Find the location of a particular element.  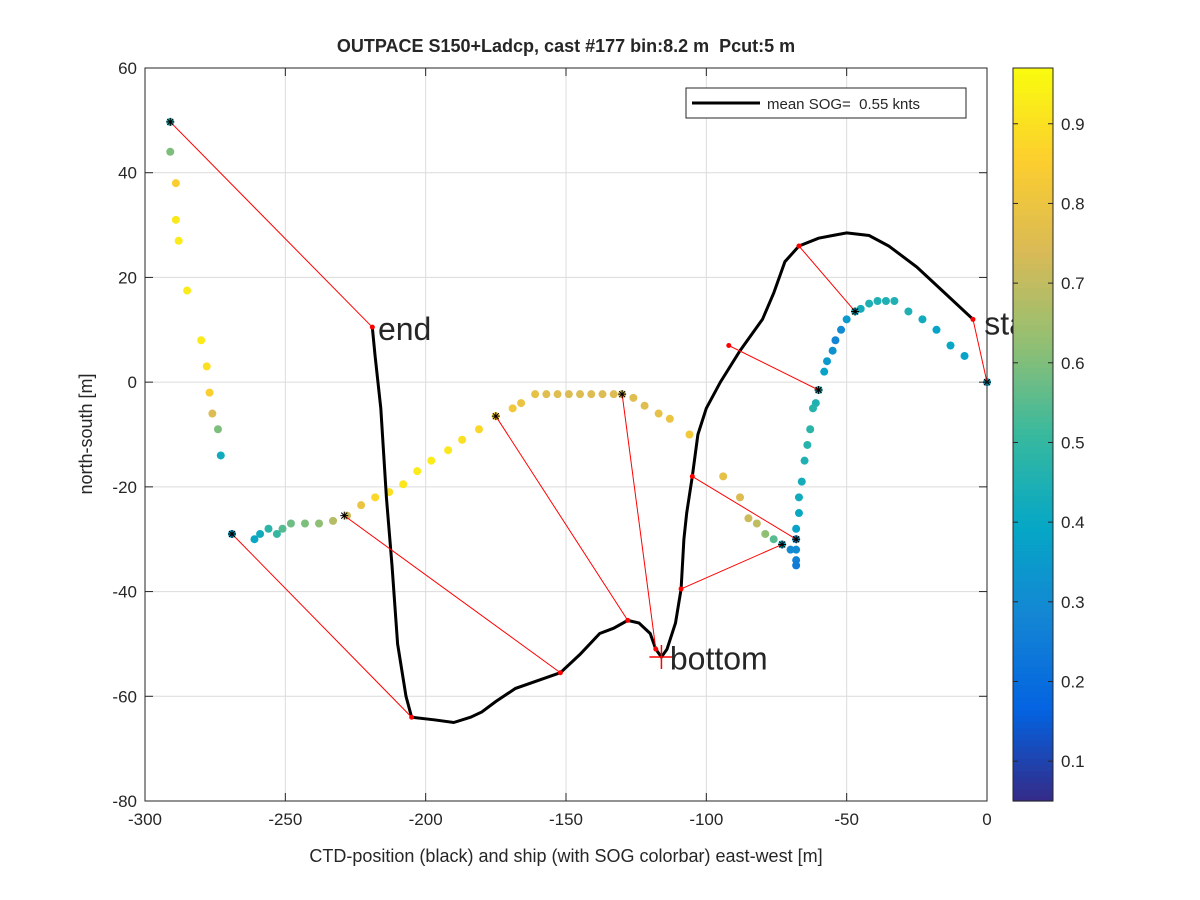

y-tick-label: -60 is located at coordinates (124, 696).